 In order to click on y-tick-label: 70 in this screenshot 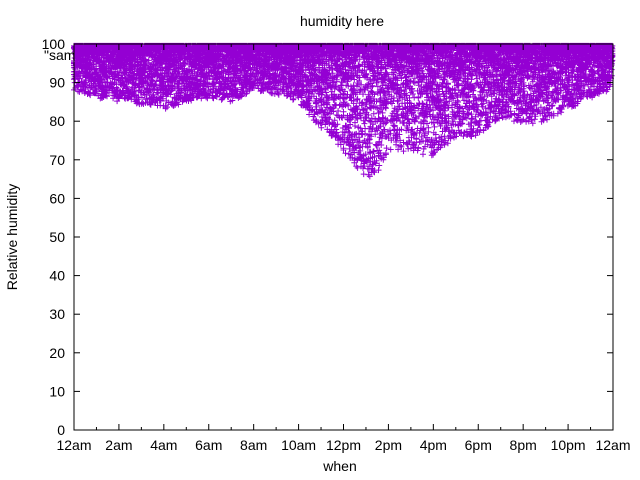, I will do `click(57, 160)`.